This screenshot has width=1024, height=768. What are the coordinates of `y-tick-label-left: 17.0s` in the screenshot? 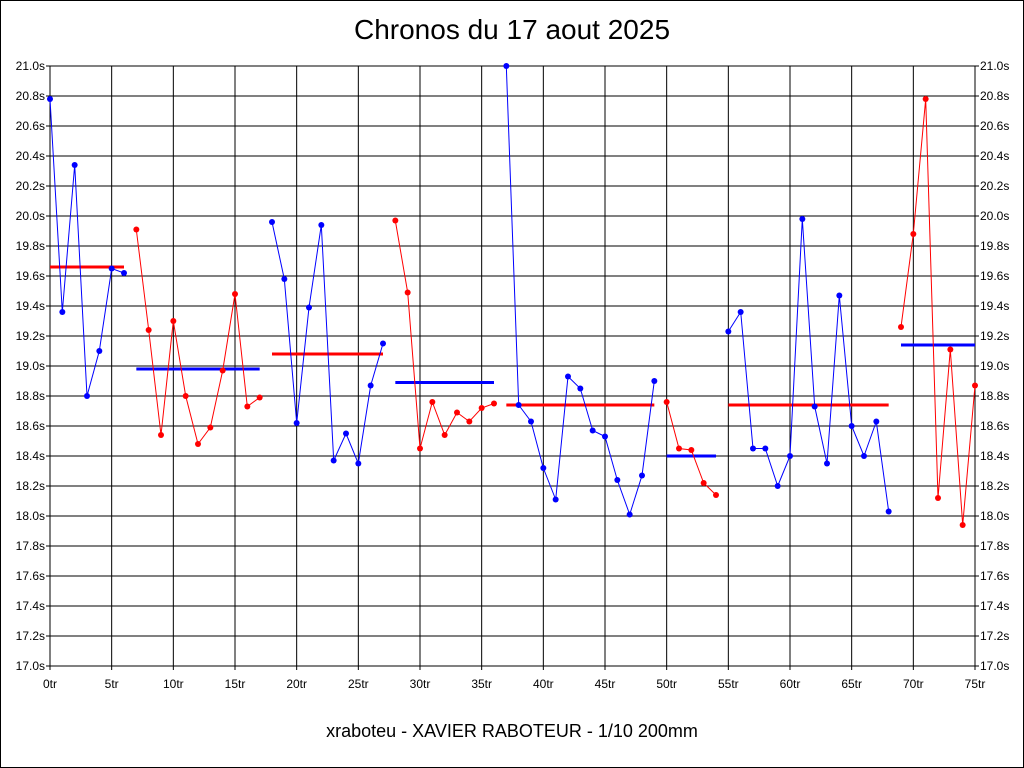 It's located at (30, 666).